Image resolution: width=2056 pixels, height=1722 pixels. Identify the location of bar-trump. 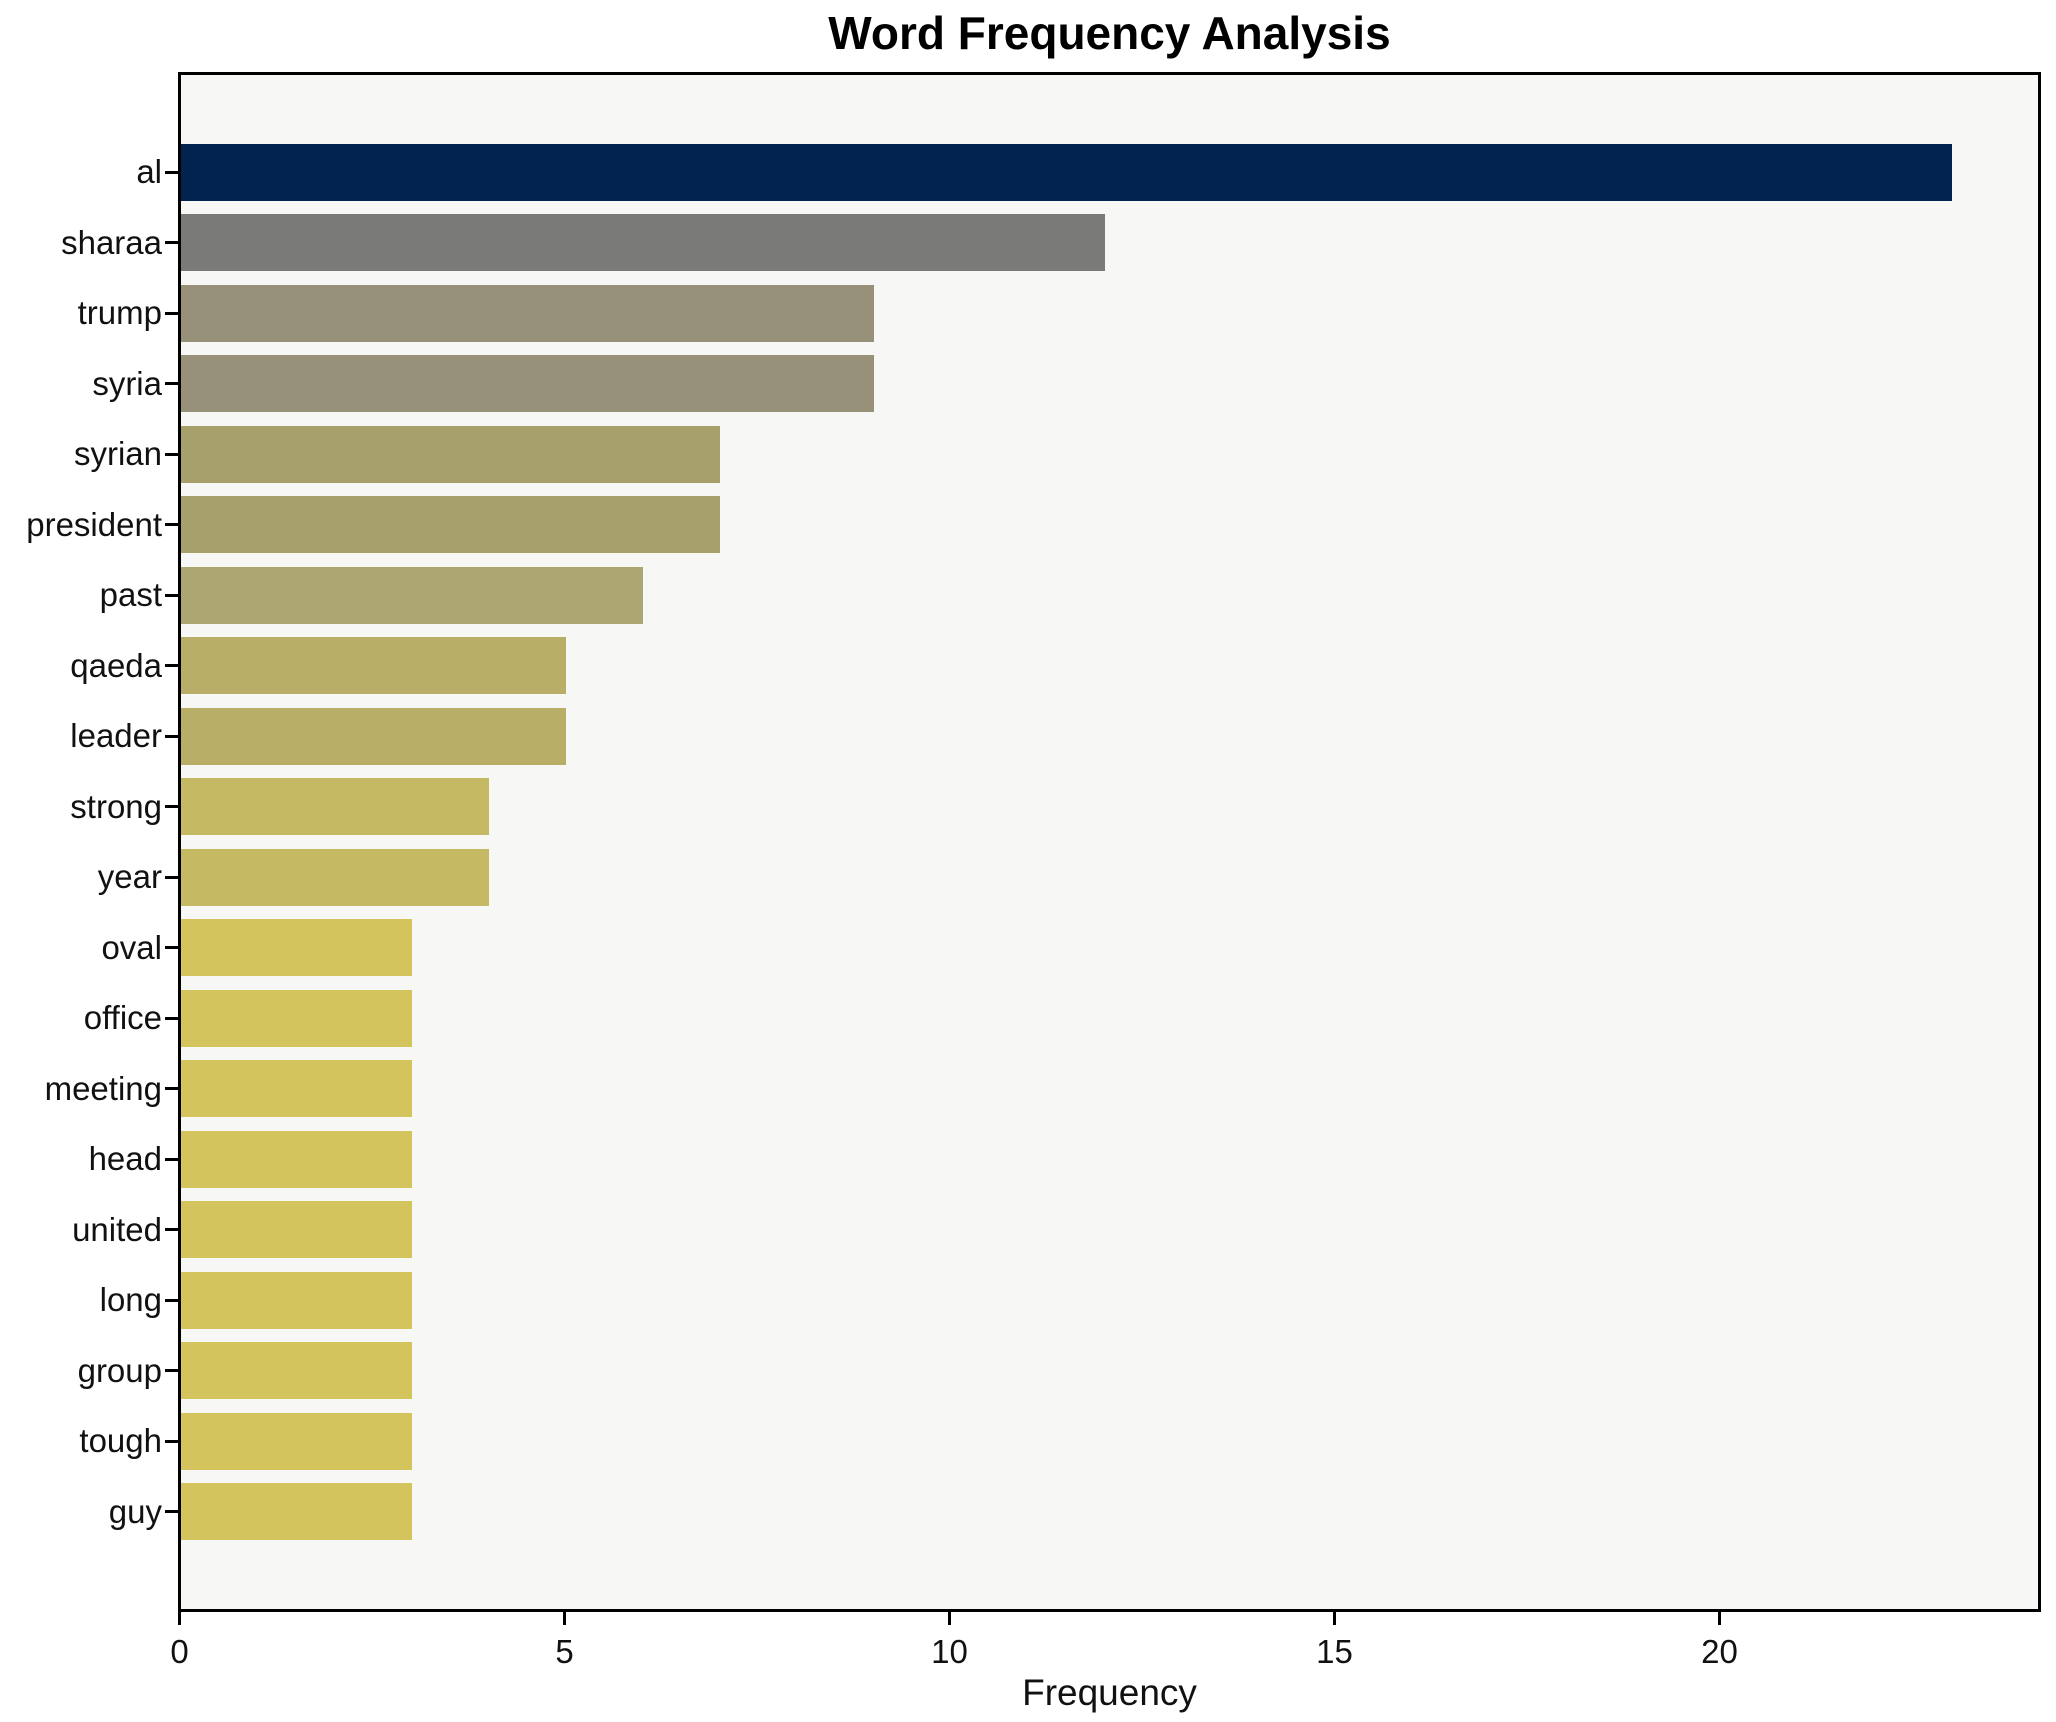
(527, 313).